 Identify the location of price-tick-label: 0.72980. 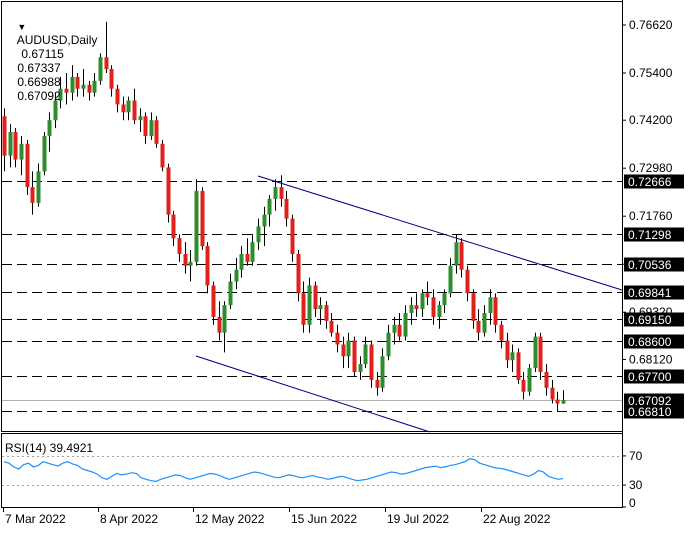
(651, 168).